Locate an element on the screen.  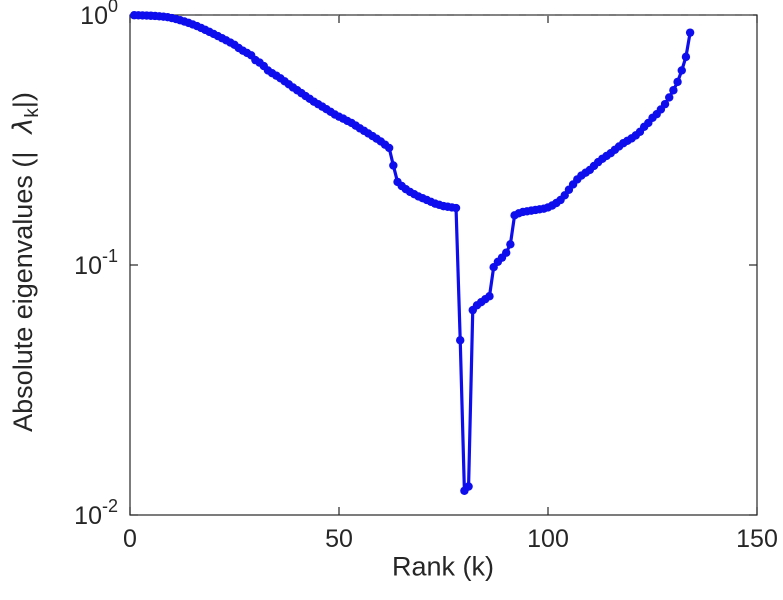
y-axis-label: Absolute eigenvalues (| λk|) is located at coordinates (26, 262).